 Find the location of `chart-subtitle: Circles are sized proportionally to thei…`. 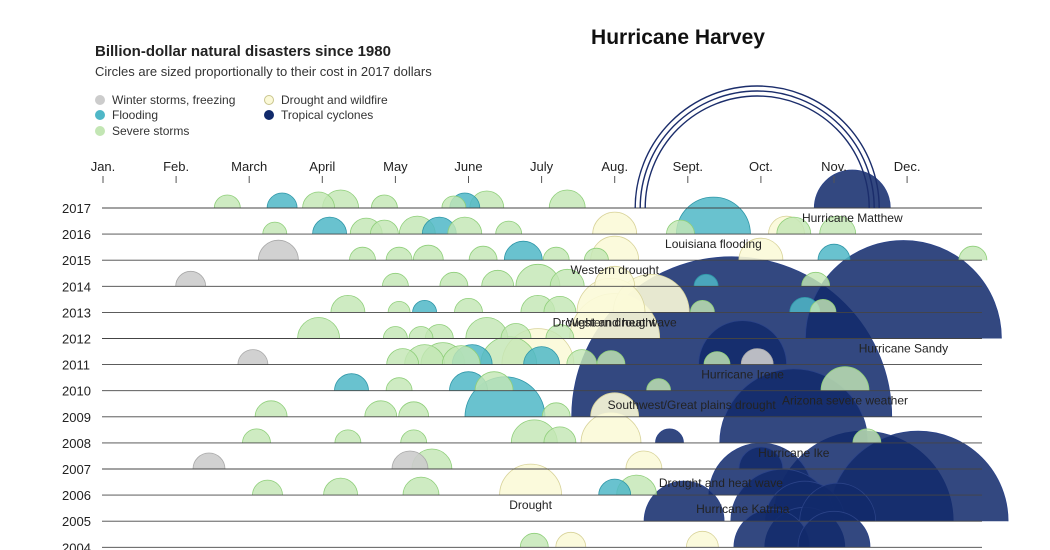

chart-subtitle: Circles are sized proportionally to thei… is located at coordinates (263, 71).